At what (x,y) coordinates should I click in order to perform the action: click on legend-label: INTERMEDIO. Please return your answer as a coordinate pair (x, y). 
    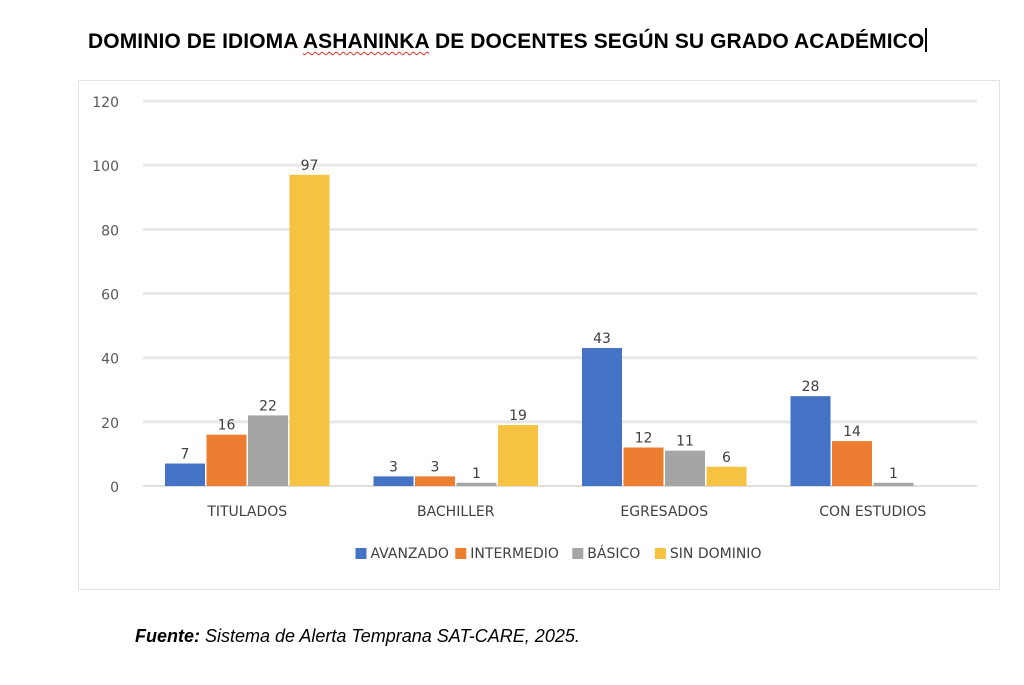
    Looking at the image, I should click on (514, 554).